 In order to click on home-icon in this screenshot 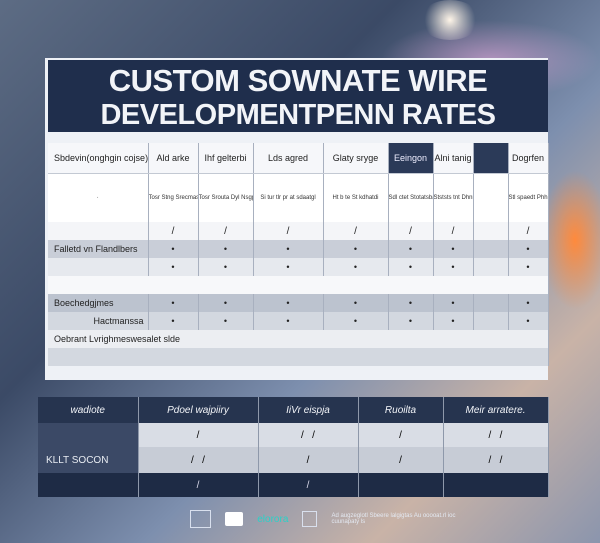, I will do `click(310, 519)`.